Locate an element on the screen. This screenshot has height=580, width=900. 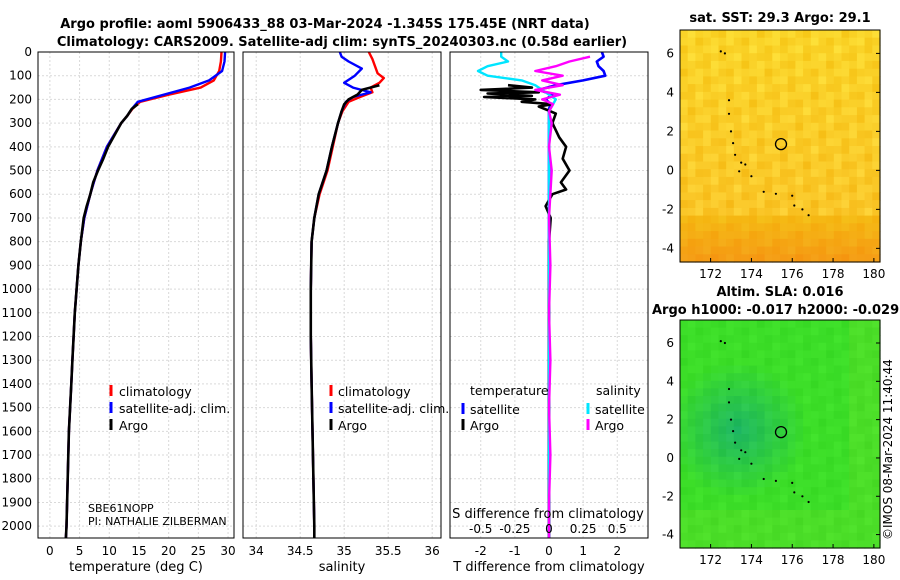
depth-tick-label: 1100 is located at coordinates (16, 313).